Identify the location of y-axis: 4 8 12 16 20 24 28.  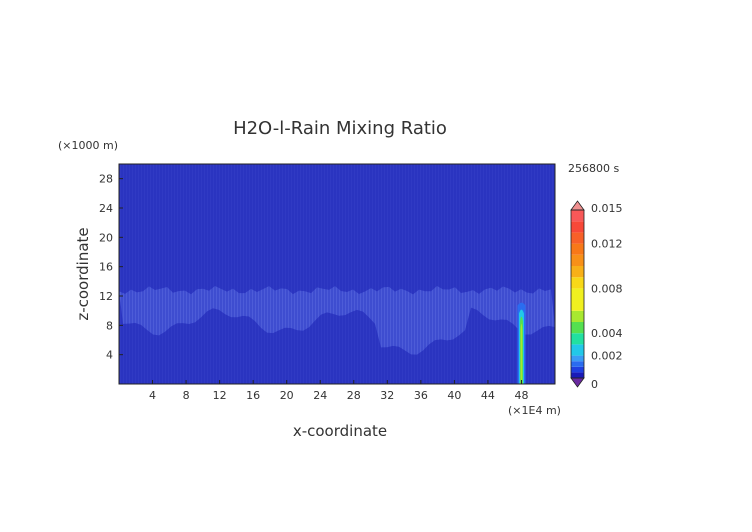
(111, 267).